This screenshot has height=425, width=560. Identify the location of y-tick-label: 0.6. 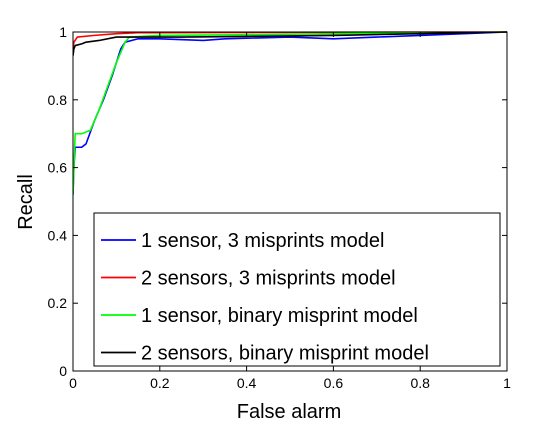
(58, 168).